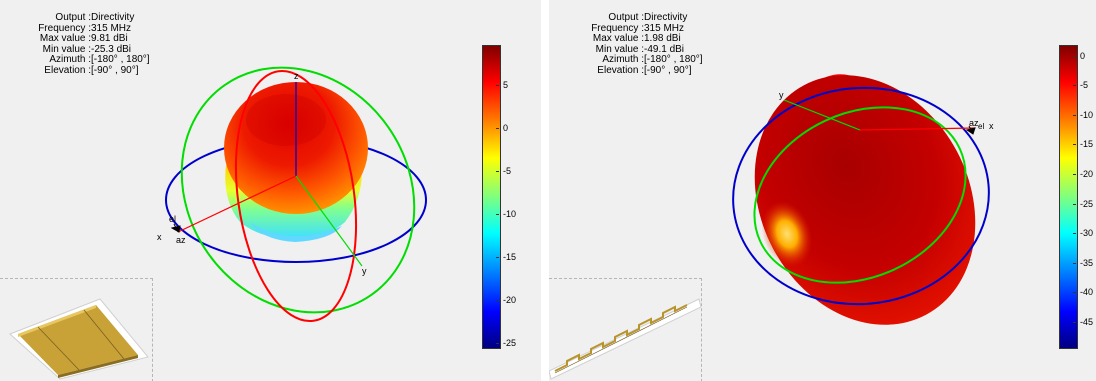  I want to click on colorbar-tick-label: 5, so click(501, 85).